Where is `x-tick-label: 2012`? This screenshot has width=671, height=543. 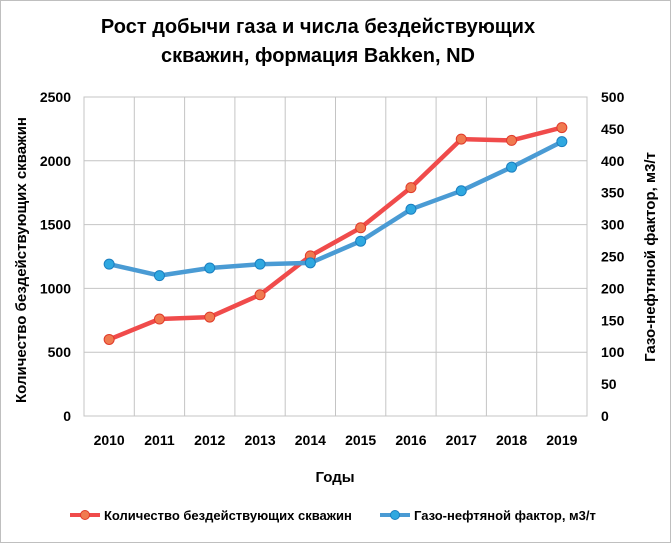 x-tick-label: 2012 is located at coordinates (209, 440).